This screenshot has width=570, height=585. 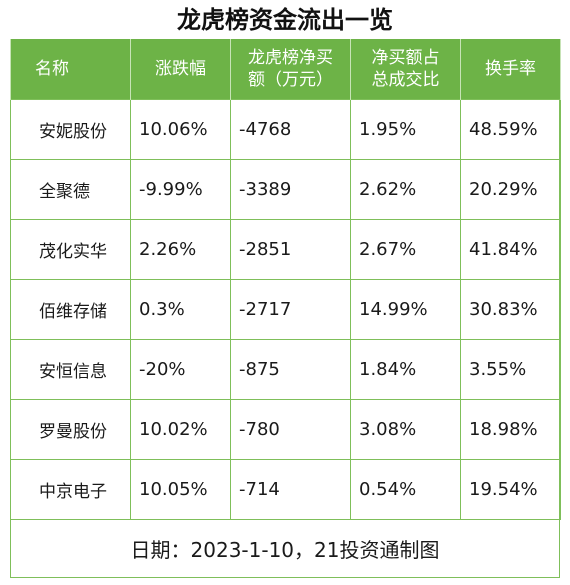 What do you see at coordinates (290, 309) in the screenshot?
I see `cell-net-buy: -2717` at bounding box center [290, 309].